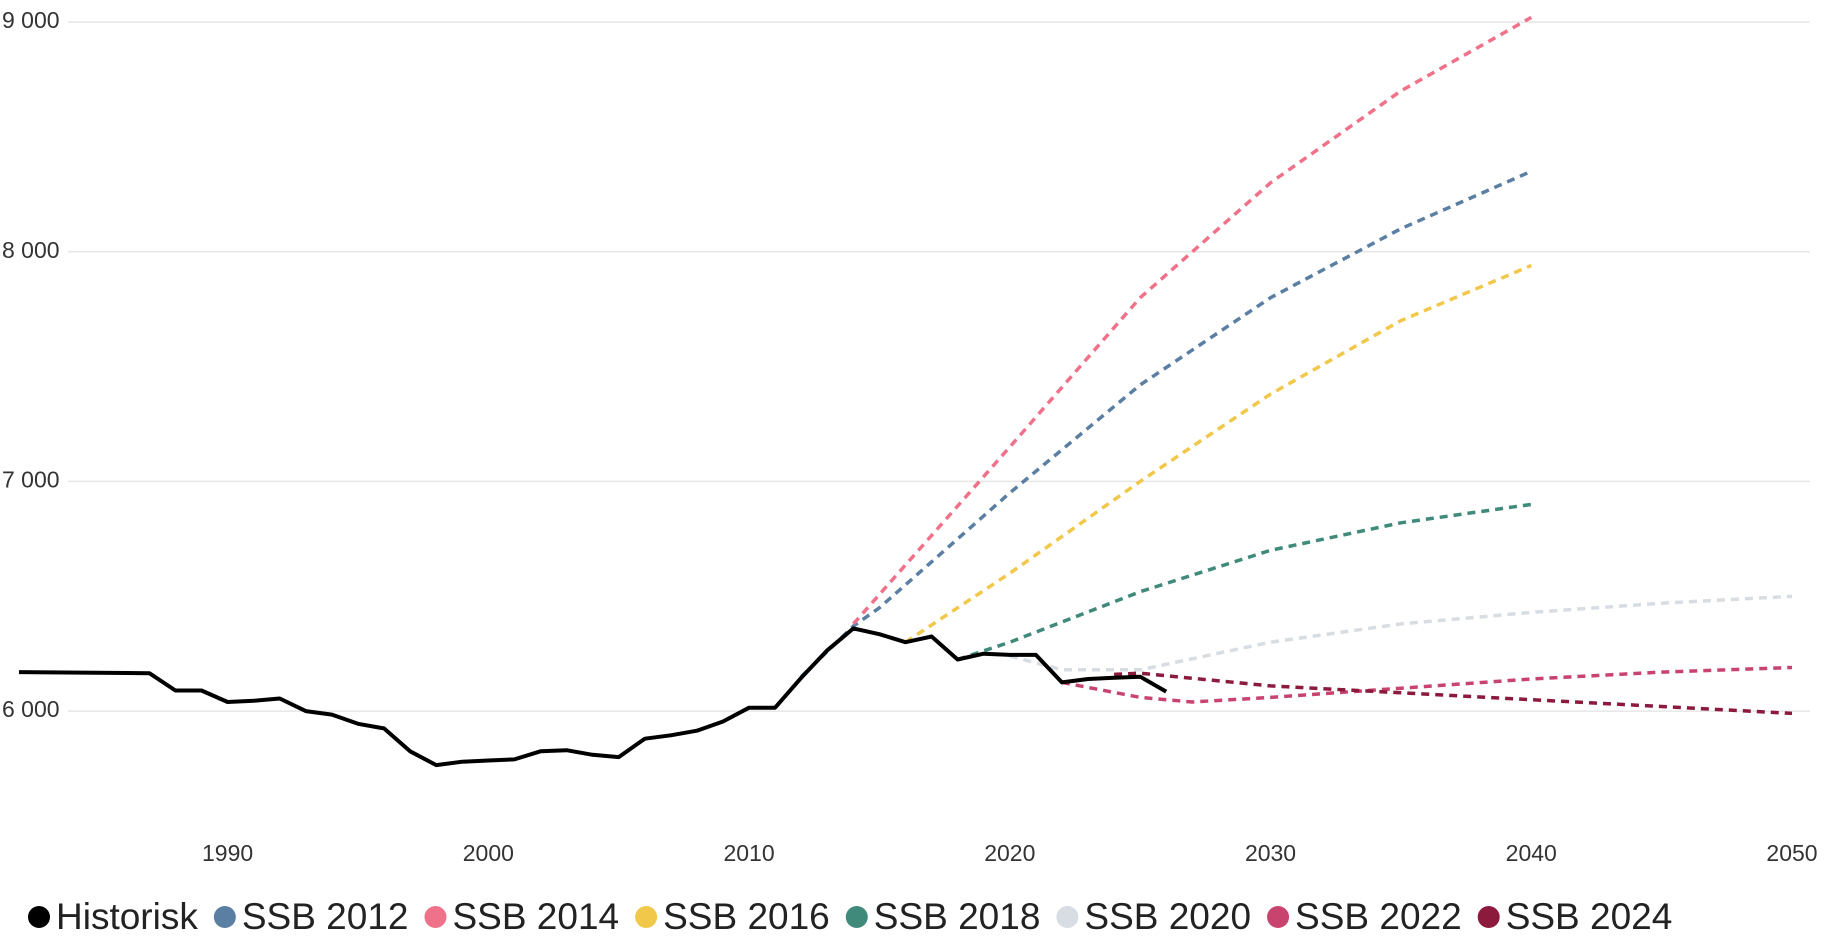 Image resolution: width=1832 pixels, height=939 pixels. What do you see at coordinates (535, 916) in the screenshot?
I see `legend-label: SSB 2014` at bounding box center [535, 916].